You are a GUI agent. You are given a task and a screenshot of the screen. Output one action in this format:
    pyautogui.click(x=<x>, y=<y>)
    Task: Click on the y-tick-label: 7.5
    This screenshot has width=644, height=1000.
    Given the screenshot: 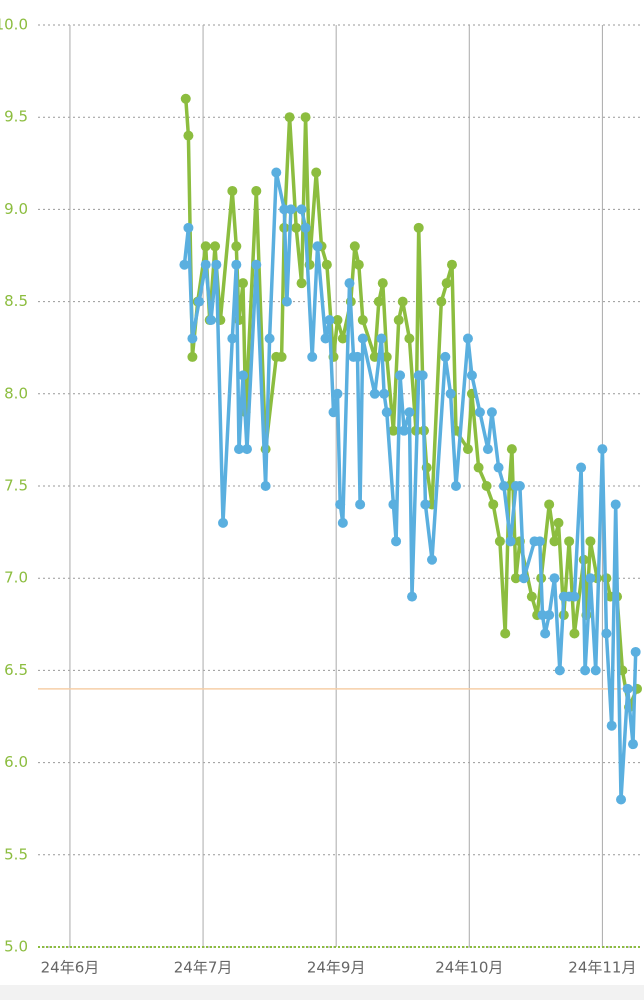 What is the action you would take?
    pyautogui.click(x=16, y=486)
    